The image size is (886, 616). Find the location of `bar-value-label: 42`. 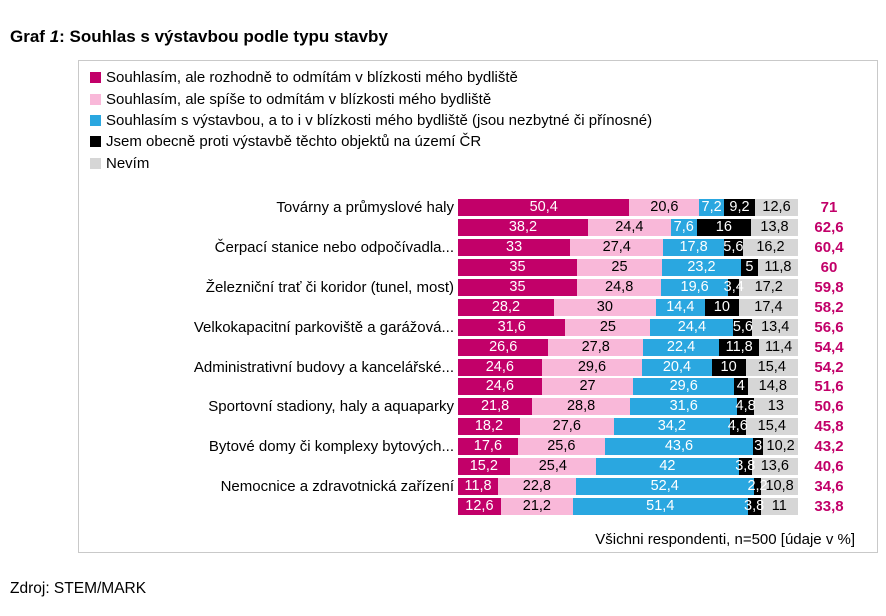

bar-value-label: 42 is located at coordinates (667, 466).